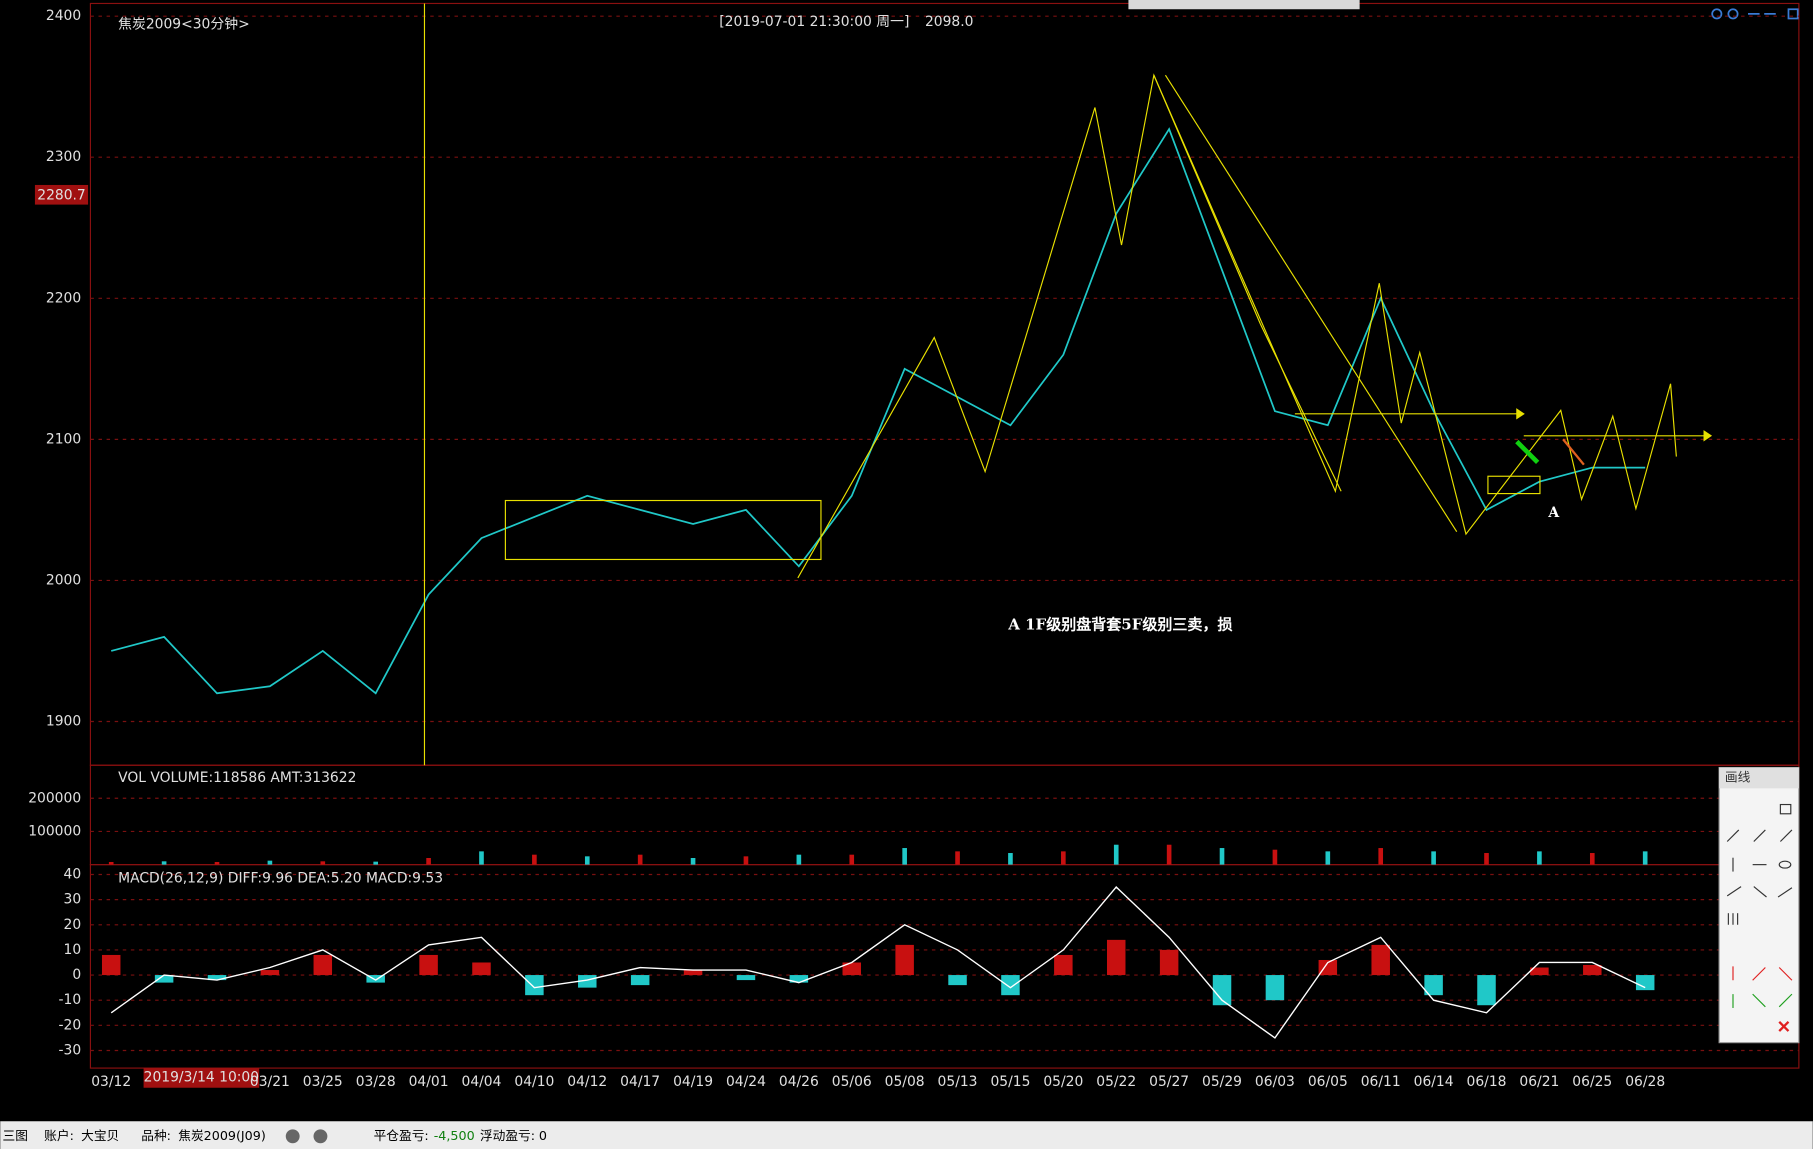  What do you see at coordinates (1759, 905) in the screenshot?
I see `draw-toolbar: 画线` at bounding box center [1759, 905].